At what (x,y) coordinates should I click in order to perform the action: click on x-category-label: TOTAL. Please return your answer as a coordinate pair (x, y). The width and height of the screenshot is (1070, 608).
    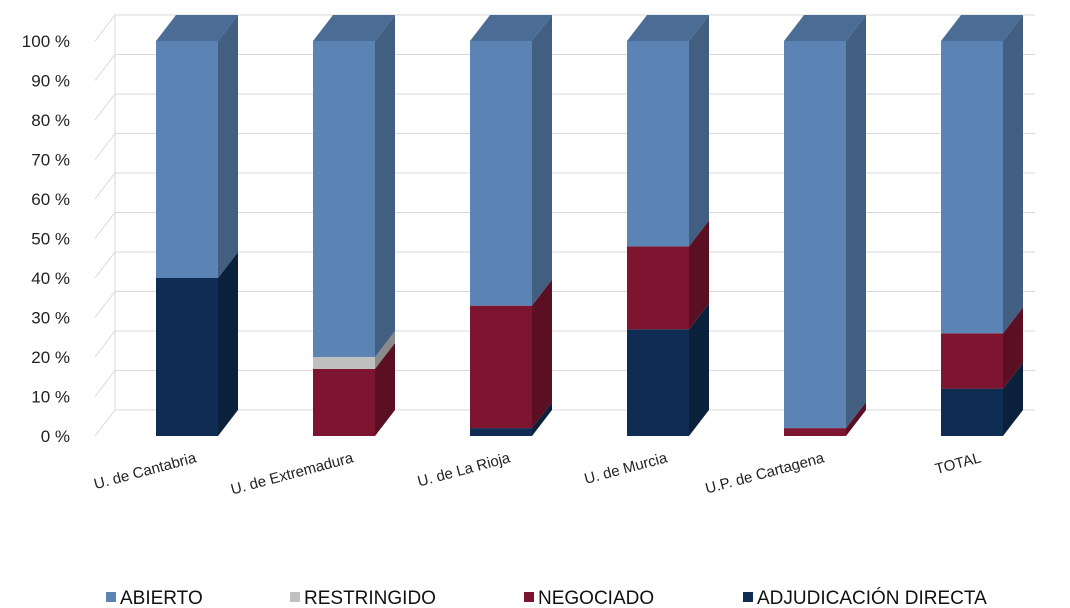
    Looking at the image, I should click on (958, 463).